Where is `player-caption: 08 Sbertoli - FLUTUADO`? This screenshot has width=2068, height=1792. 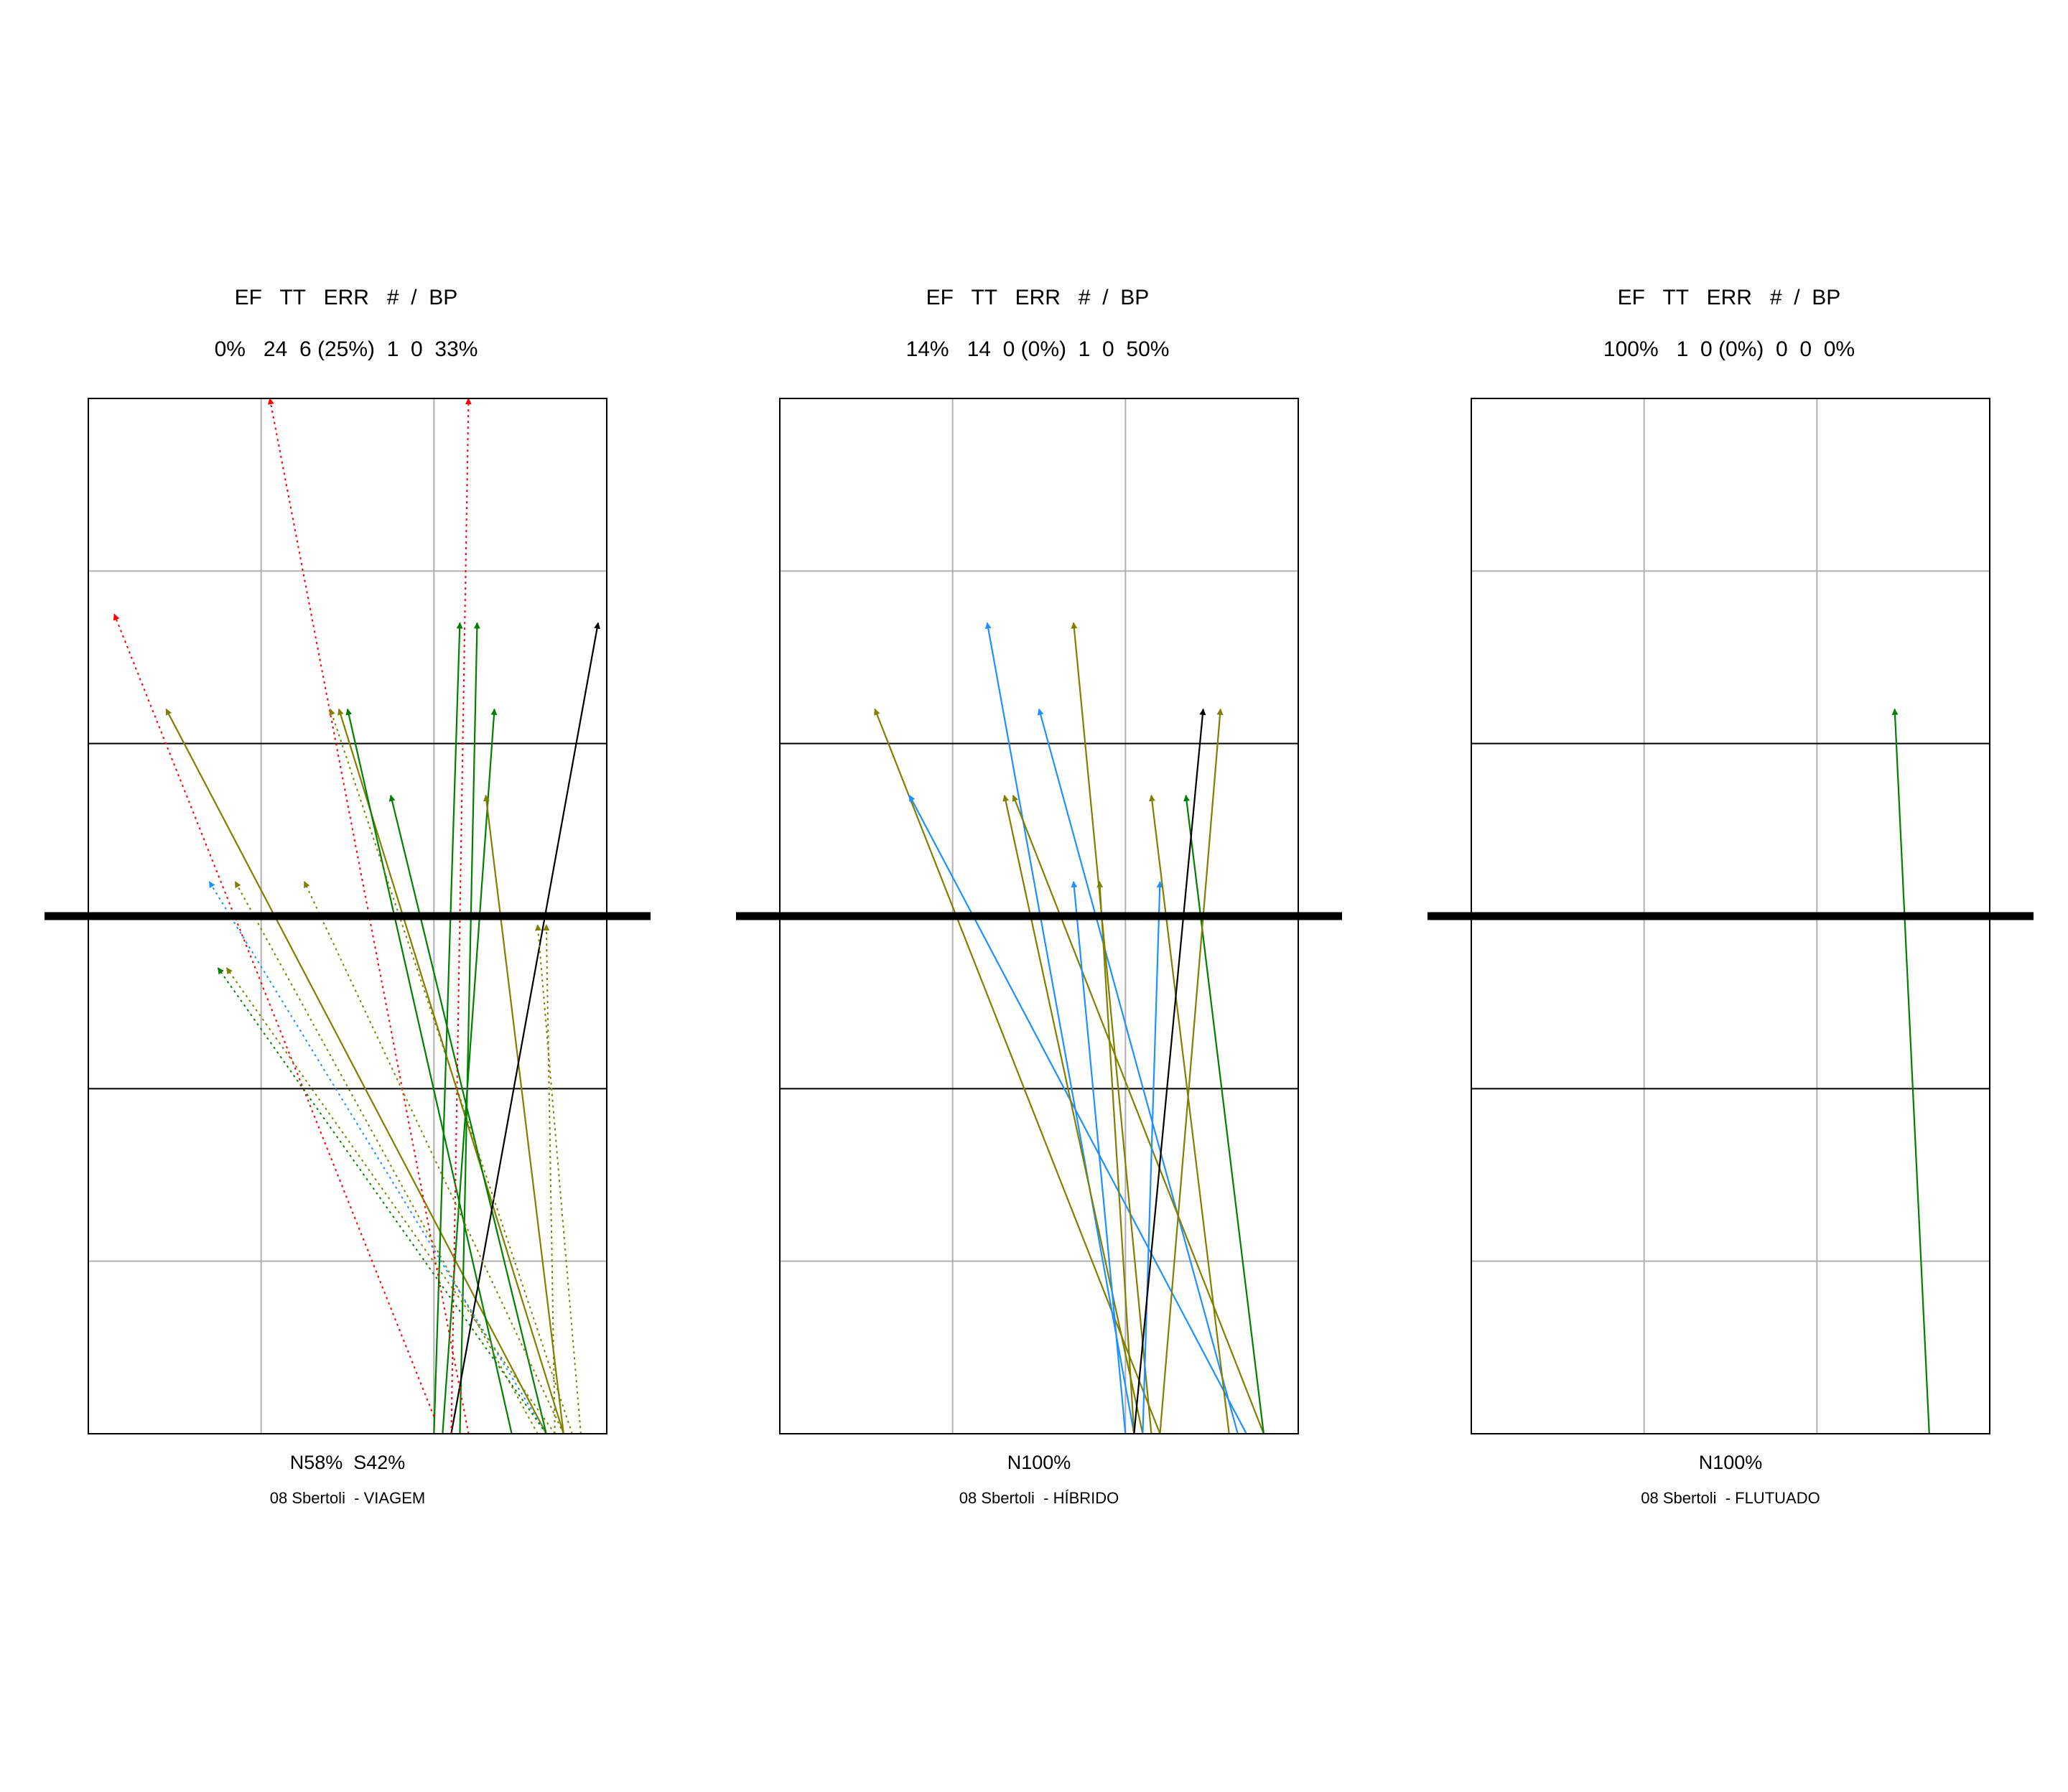
player-caption: 08 Sbertoli - FLUTUADO is located at coordinates (1730, 1498).